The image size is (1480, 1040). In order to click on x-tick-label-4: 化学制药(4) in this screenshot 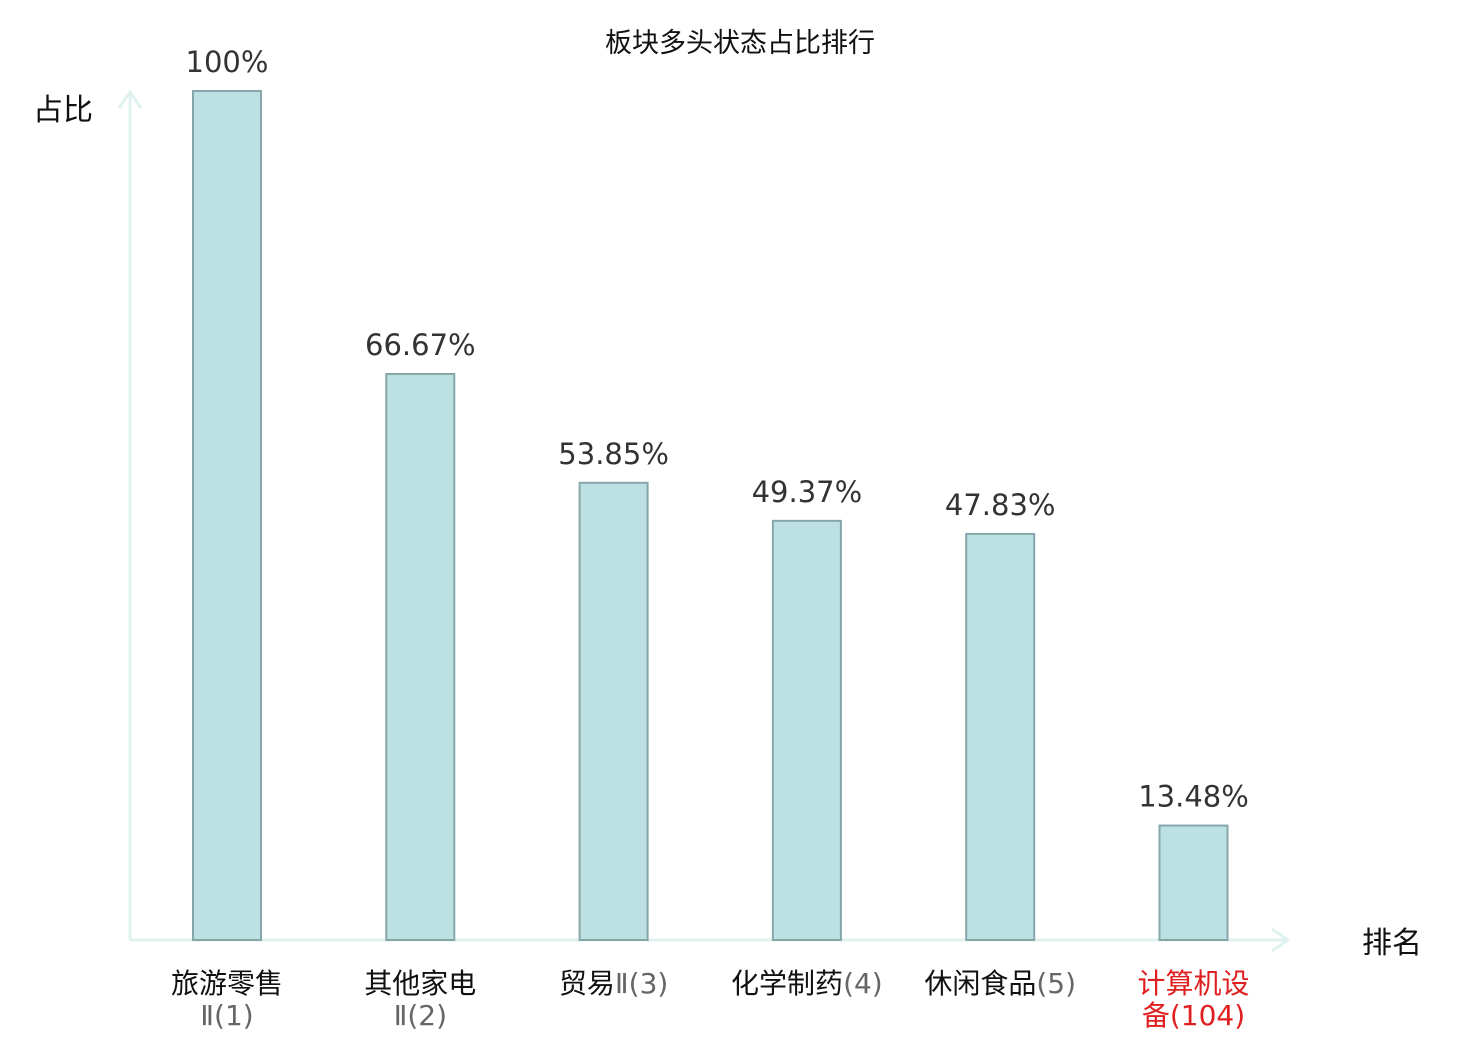, I will do `click(807, 983)`.